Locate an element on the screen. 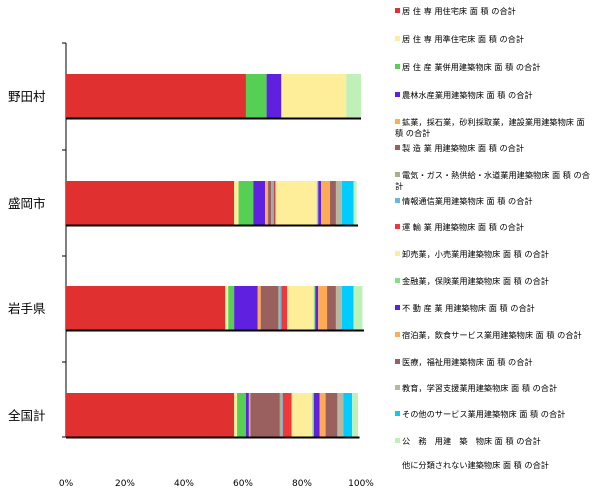 The width and height of the screenshot is (594, 490). legend-item: 他に分類されない建築物床 面 積 の合計 is located at coordinates (493, 465).